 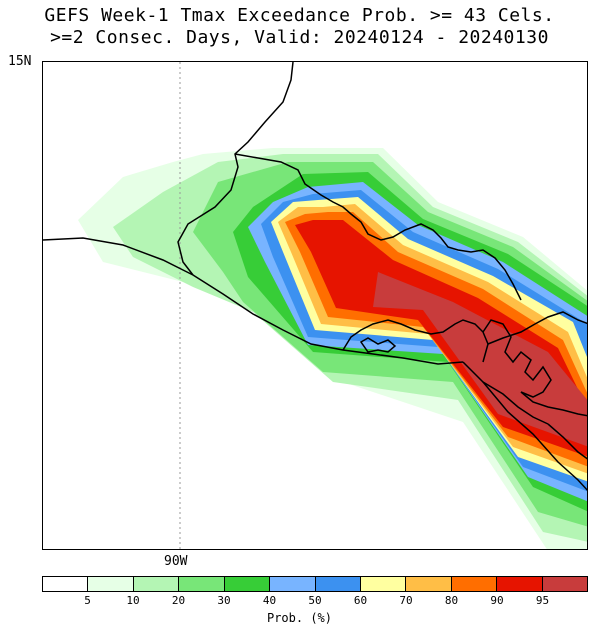 What do you see at coordinates (534, 436) in the screenshot?
I see `coast-south` at bounding box center [534, 436].